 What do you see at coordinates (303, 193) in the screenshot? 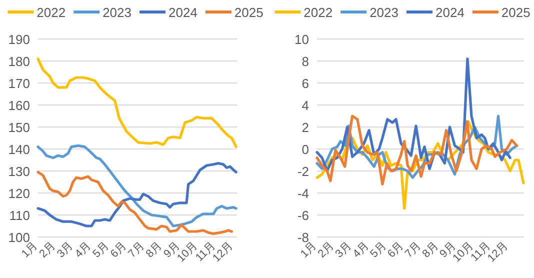
I see `y-tick-label: -4` at bounding box center [303, 193].